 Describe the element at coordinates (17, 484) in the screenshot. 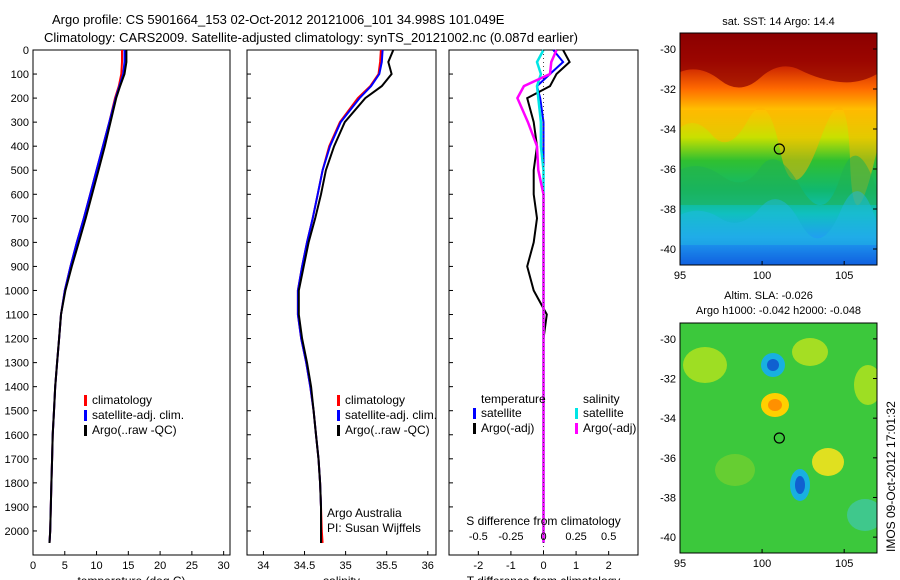

I see `y-tick-label: 1800` at that location.